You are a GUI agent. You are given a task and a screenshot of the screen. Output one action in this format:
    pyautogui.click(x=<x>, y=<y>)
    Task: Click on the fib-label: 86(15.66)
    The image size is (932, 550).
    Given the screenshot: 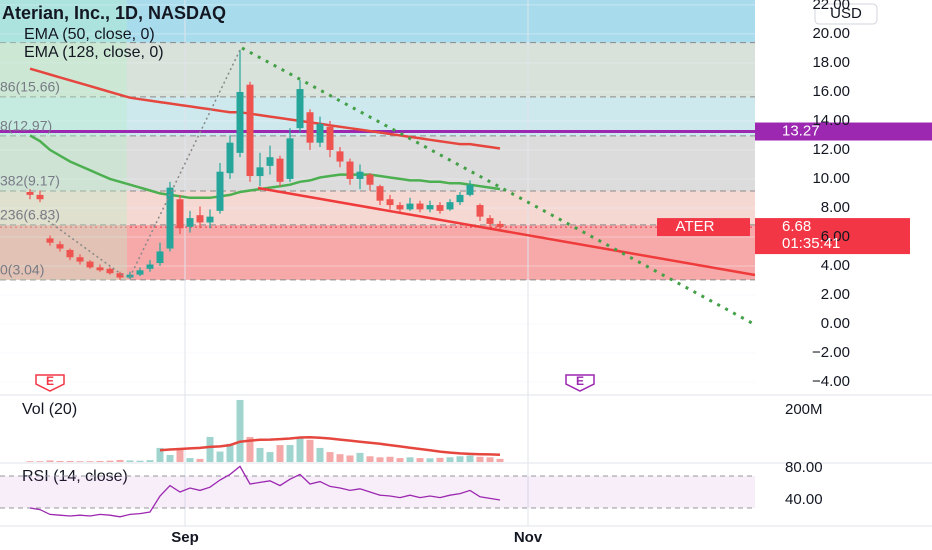 What is the action you would take?
    pyautogui.click(x=30, y=87)
    